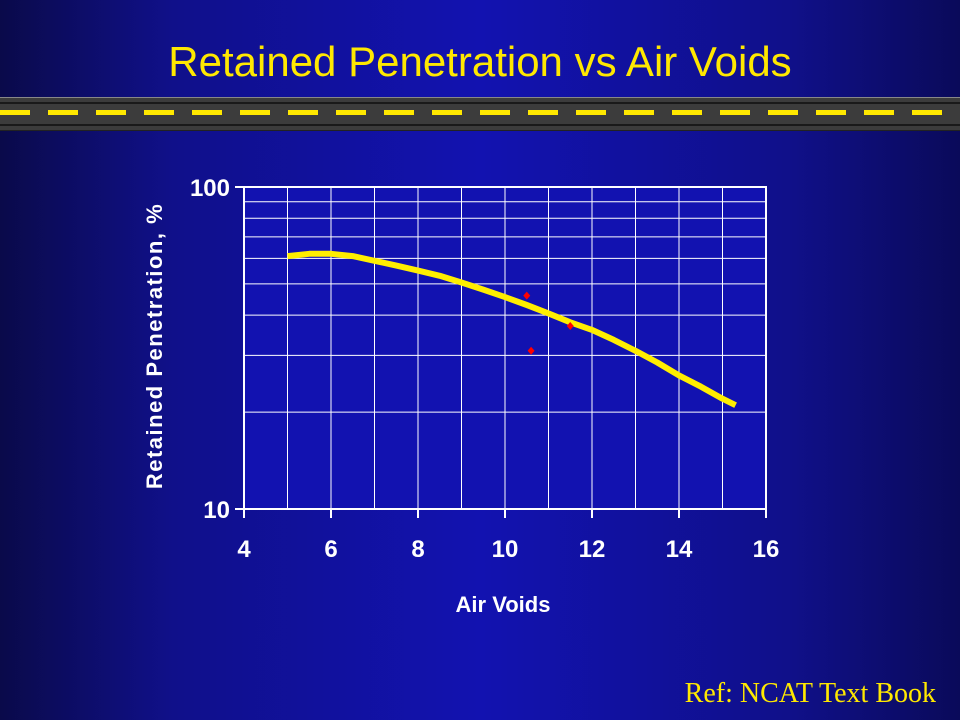 The height and width of the screenshot is (720, 960). Describe the element at coordinates (810, 693) in the screenshot. I see `reference-note: Ref: NCAT Text Book` at that location.